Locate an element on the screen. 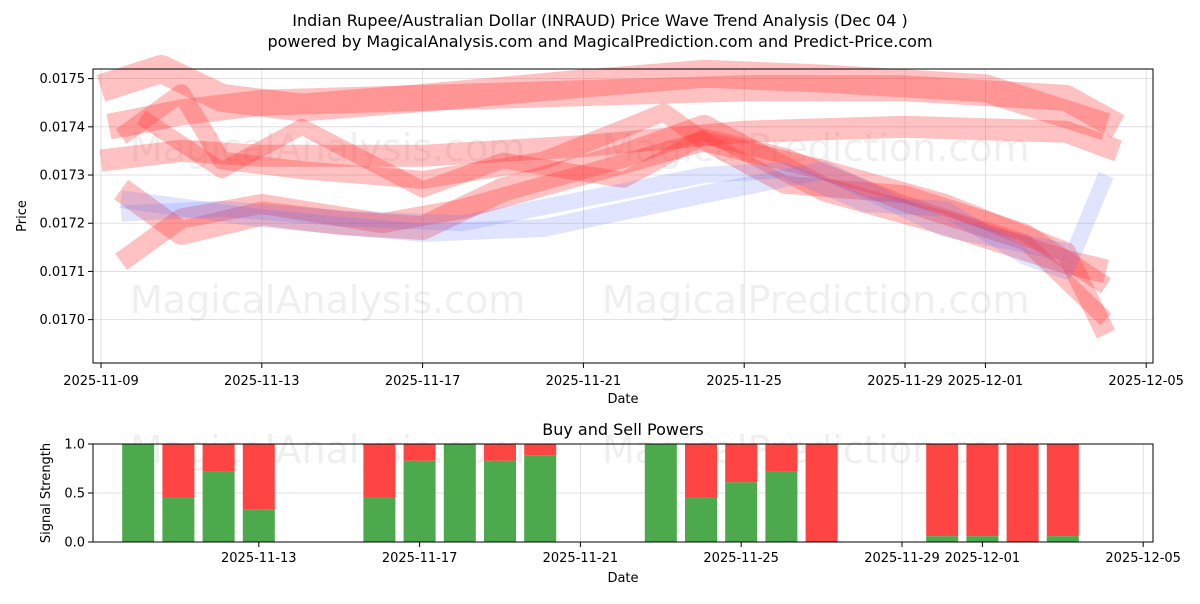 The width and height of the screenshot is (1200, 604). bottom-y-axis: 0.0 0.5 1.0 is located at coordinates (78, 494).